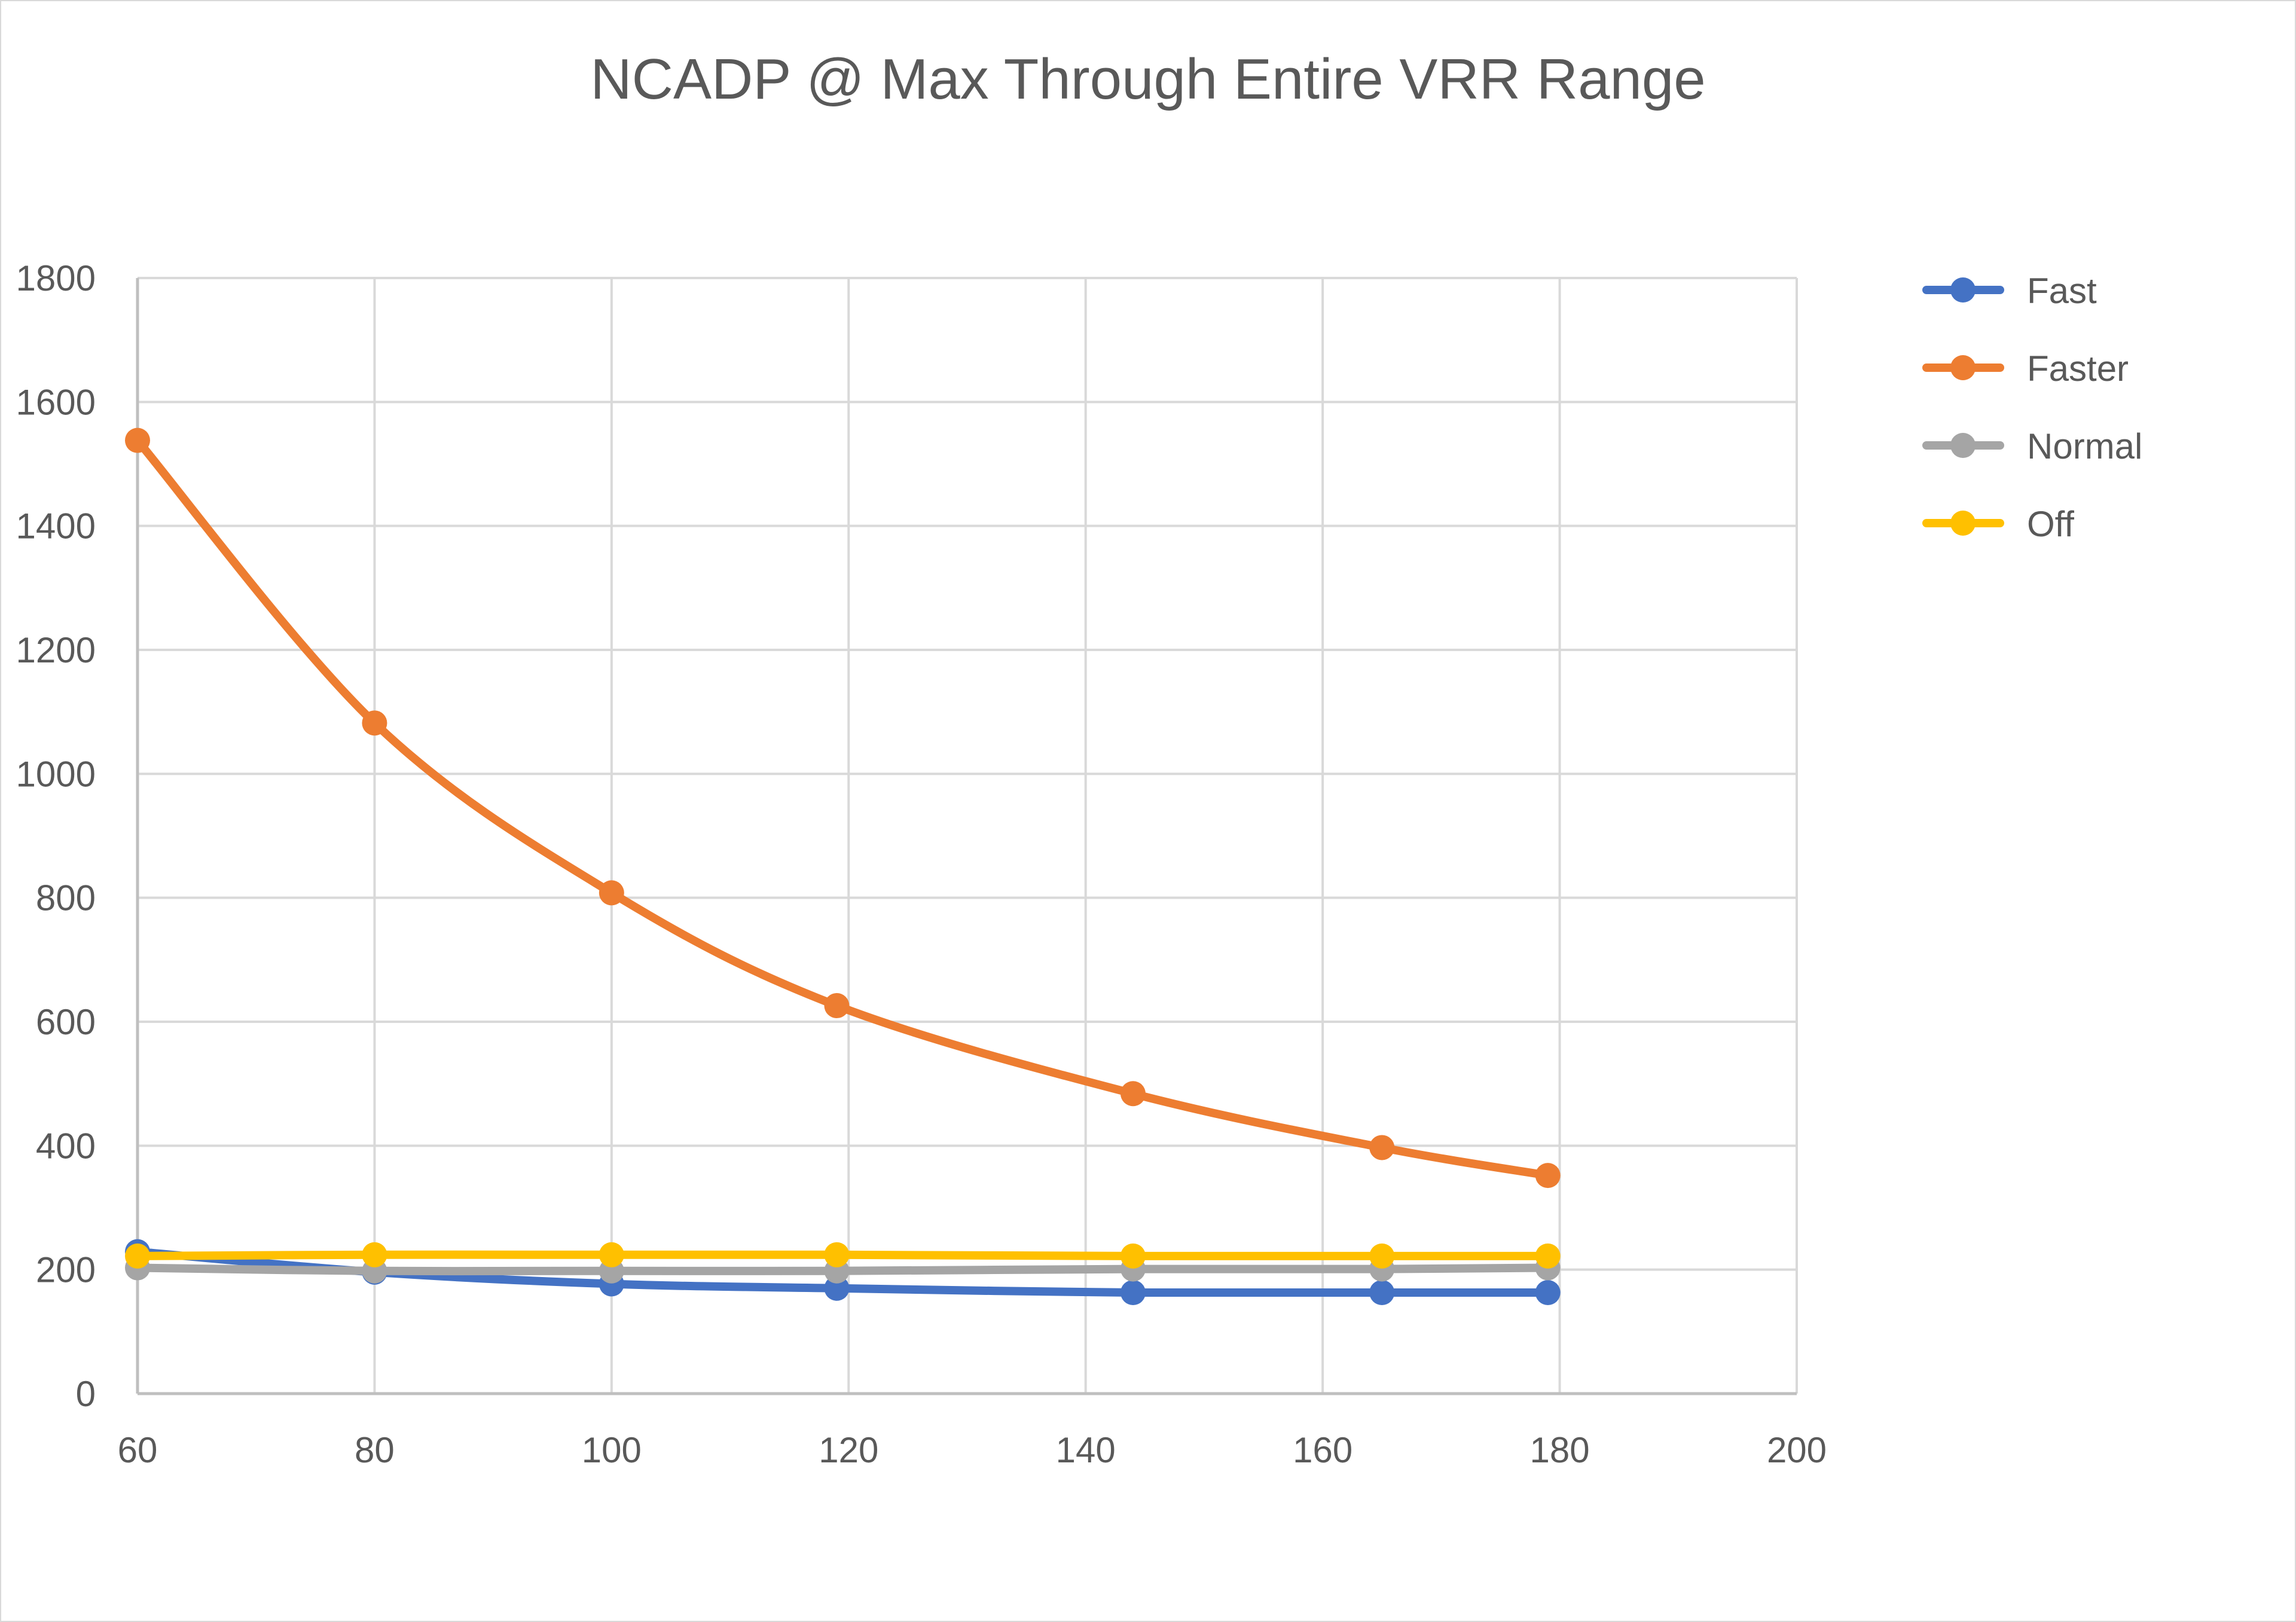 This screenshot has width=2296, height=1622. I want to click on series-off, so click(843, 1255).